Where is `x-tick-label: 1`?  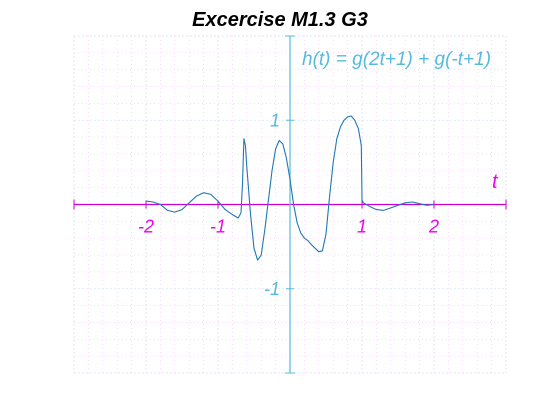 x-tick-label: 1 is located at coordinates (362, 227).